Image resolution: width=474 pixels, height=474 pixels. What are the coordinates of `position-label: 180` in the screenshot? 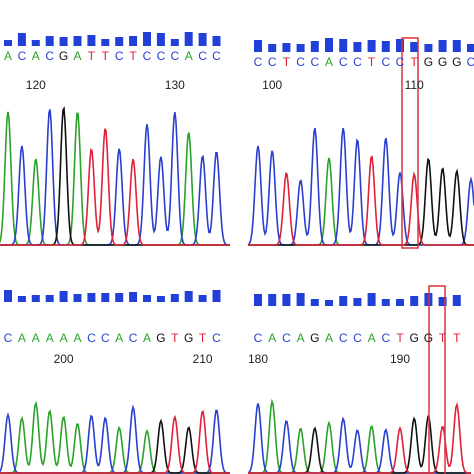 It's located at (258, 359).